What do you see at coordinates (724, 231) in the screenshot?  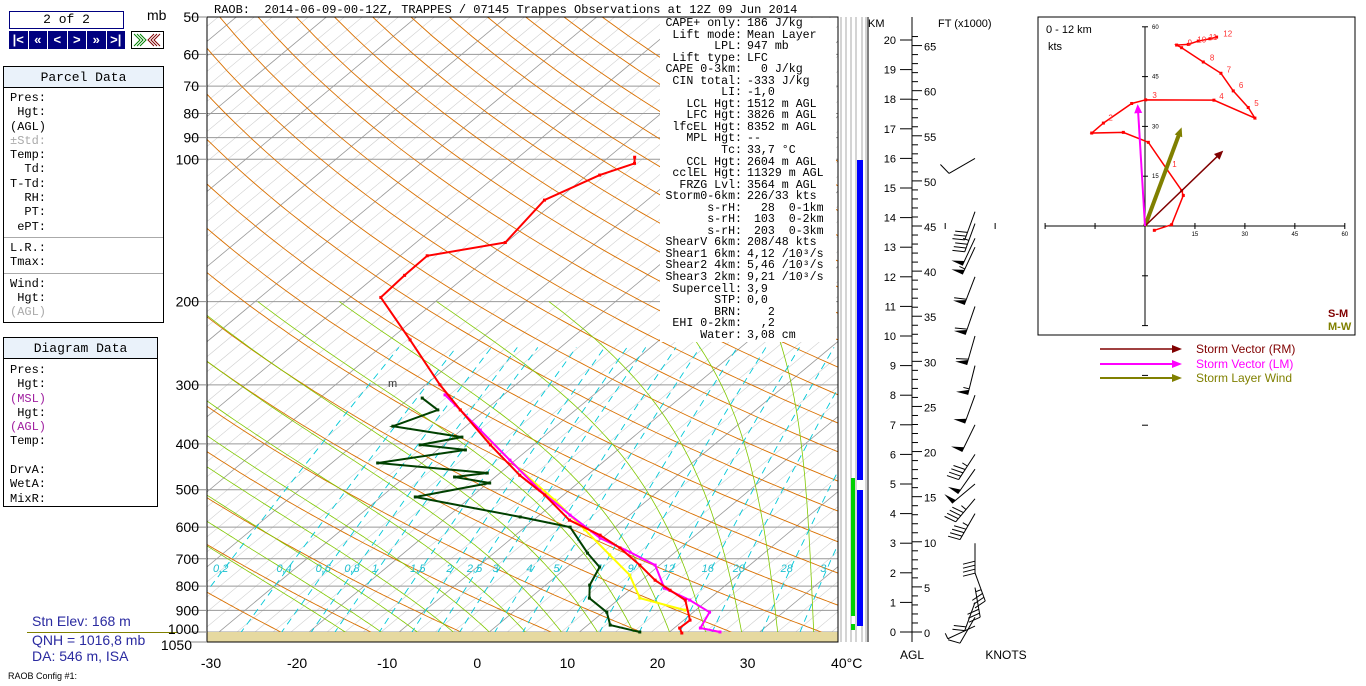 I see `parameter-label: s-rH:` at bounding box center [724, 231].